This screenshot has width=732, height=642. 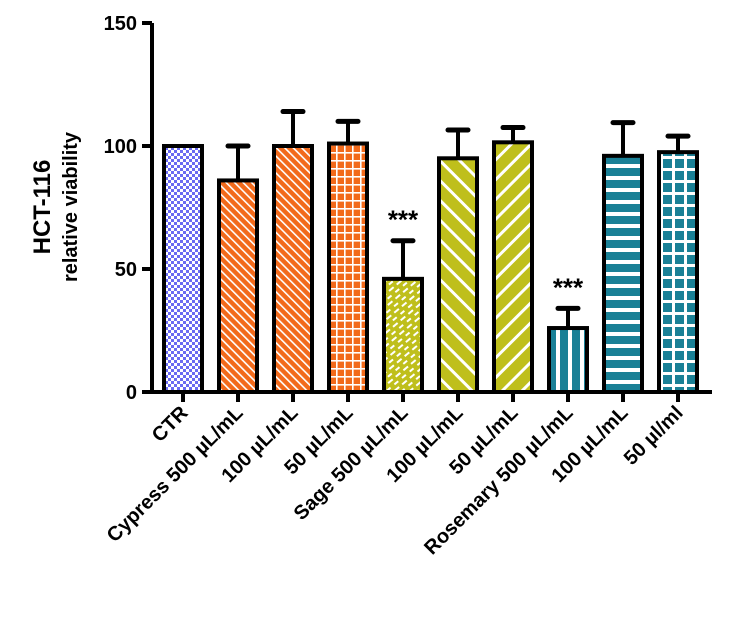 I want to click on y-tick-label: 0, so click(x=131, y=393).